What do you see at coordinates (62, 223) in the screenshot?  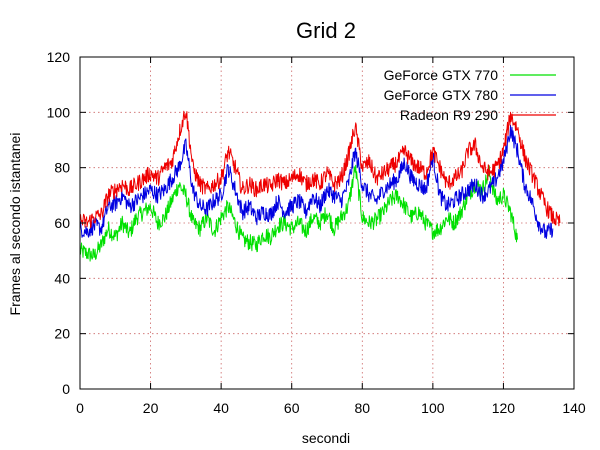 I see `y-tick-label: 60` at bounding box center [62, 223].